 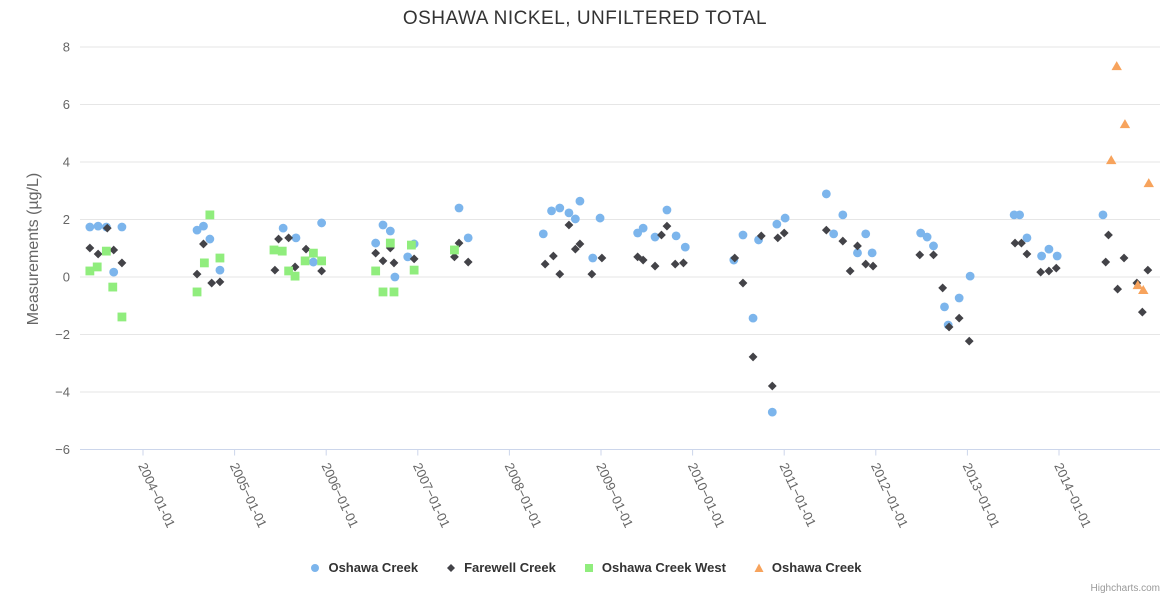 I want to click on legend-item-oshawa-creek-2: Oshawa Creek, so click(x=807, y=567).